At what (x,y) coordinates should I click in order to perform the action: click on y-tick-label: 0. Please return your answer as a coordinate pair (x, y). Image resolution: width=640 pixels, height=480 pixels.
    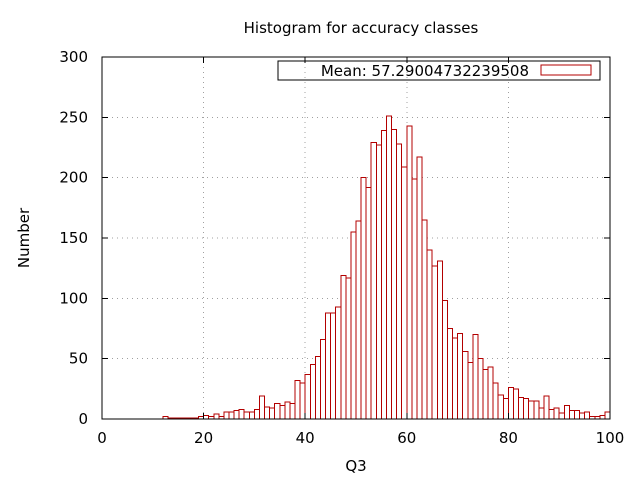
    Looking at the image, I should click on (83, 419).